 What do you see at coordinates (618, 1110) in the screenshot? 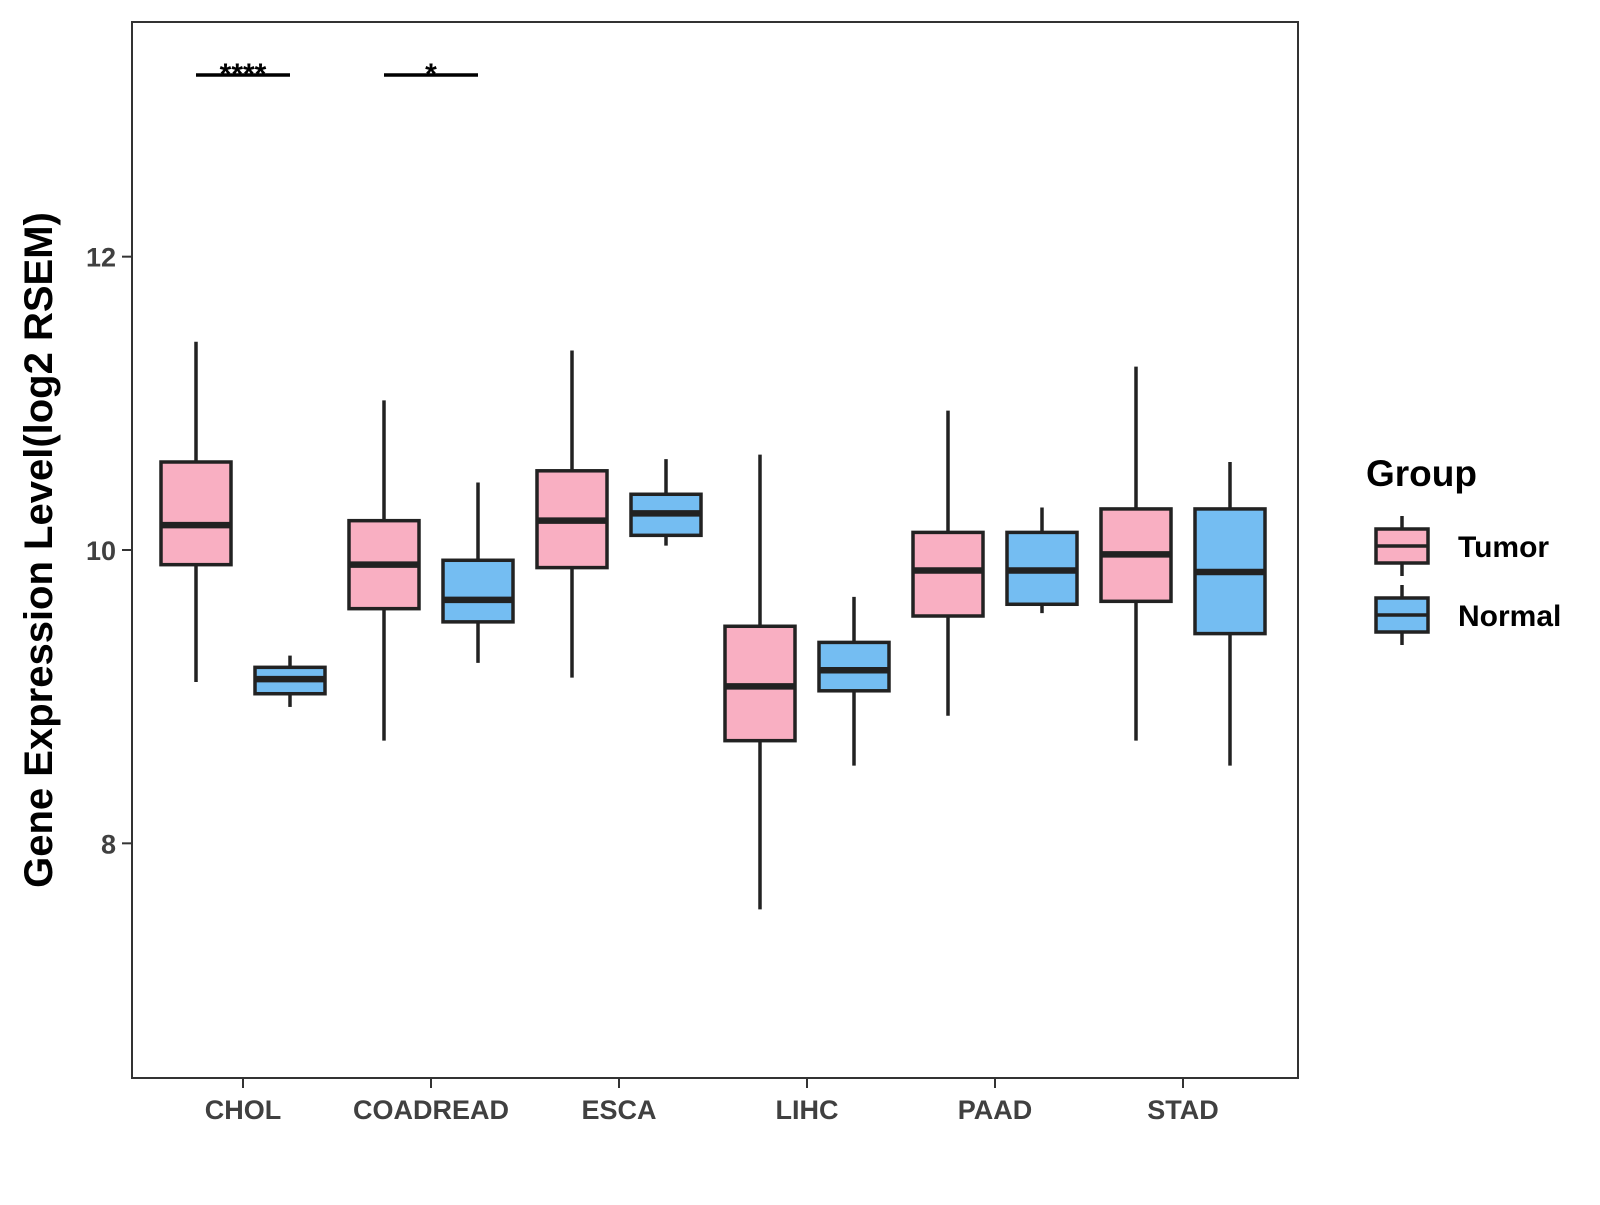
I see `x-tick-label: ESCA` at bounding box center [618, 1110].